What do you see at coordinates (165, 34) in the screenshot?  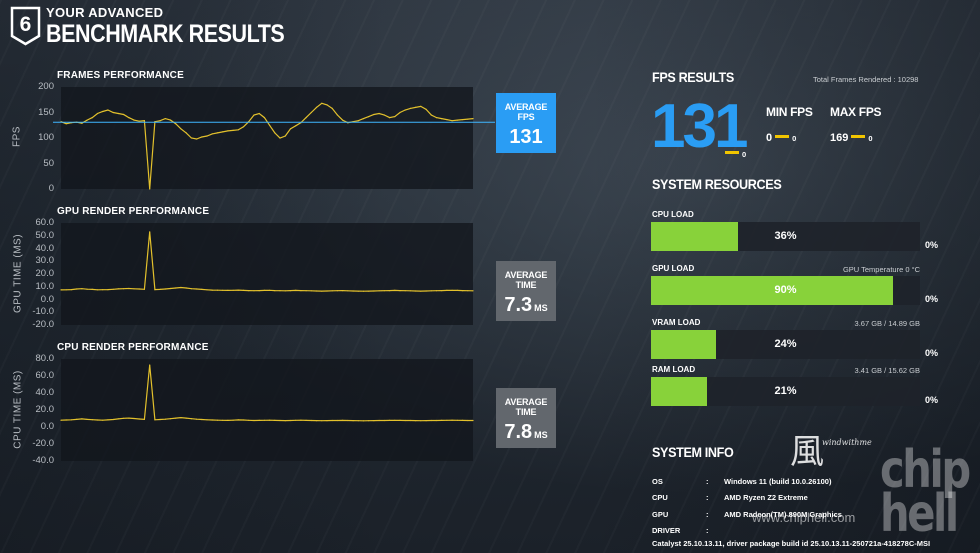 I see `page-title: BENCHMARK RESULTS` at bounding box center [165, 34].